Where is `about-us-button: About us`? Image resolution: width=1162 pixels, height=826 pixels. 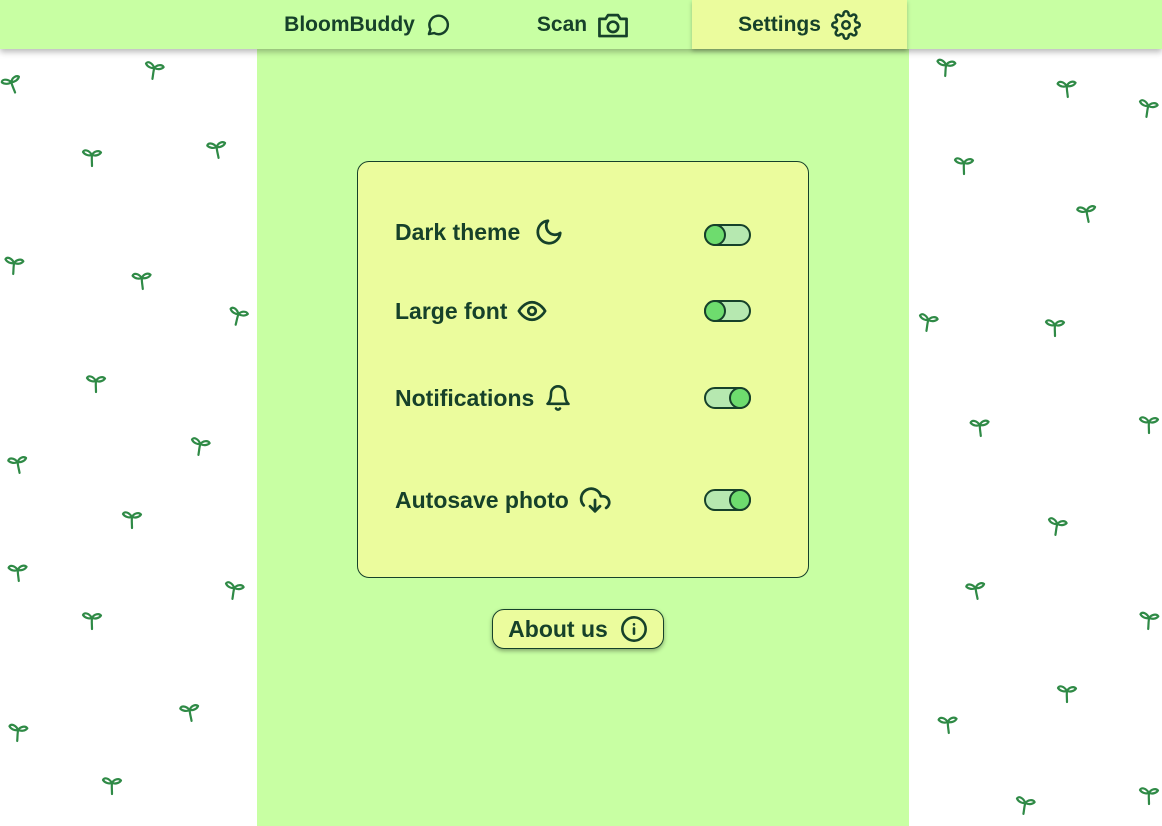 about-us-button: About us is located at coordinates (578, 629).